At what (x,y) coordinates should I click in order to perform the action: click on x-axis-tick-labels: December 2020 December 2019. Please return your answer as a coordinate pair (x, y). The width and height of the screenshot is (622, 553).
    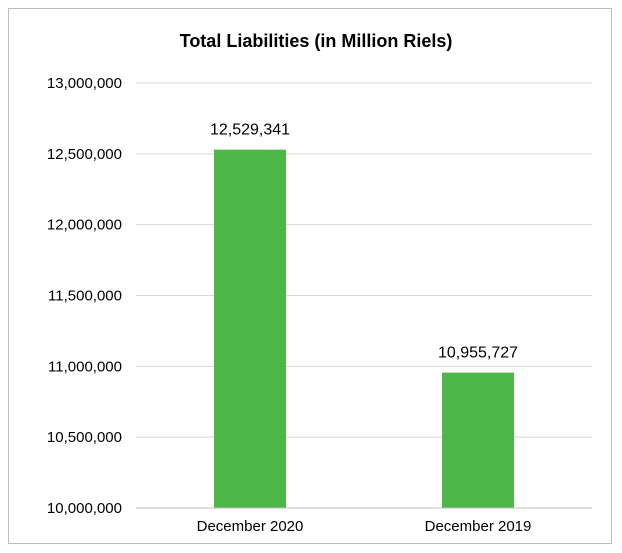
    Looking at the image, I should click on (364, 526).